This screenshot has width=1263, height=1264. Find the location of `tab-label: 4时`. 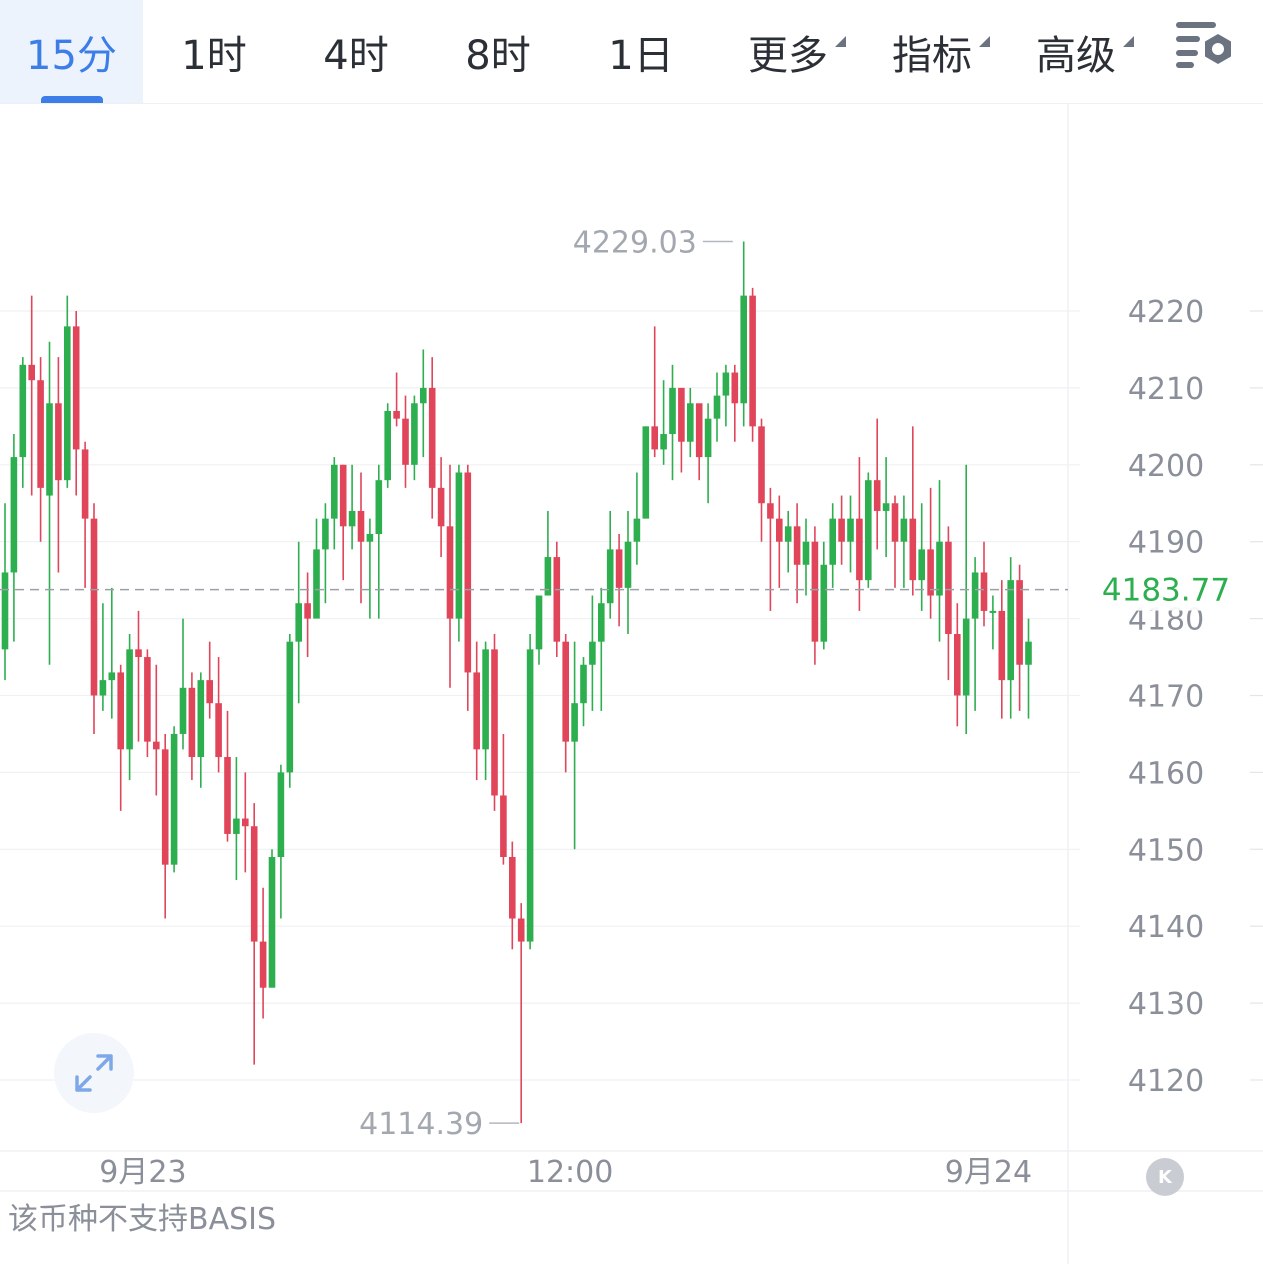

tab-label: 4时 is located at coordinates (356, 55).